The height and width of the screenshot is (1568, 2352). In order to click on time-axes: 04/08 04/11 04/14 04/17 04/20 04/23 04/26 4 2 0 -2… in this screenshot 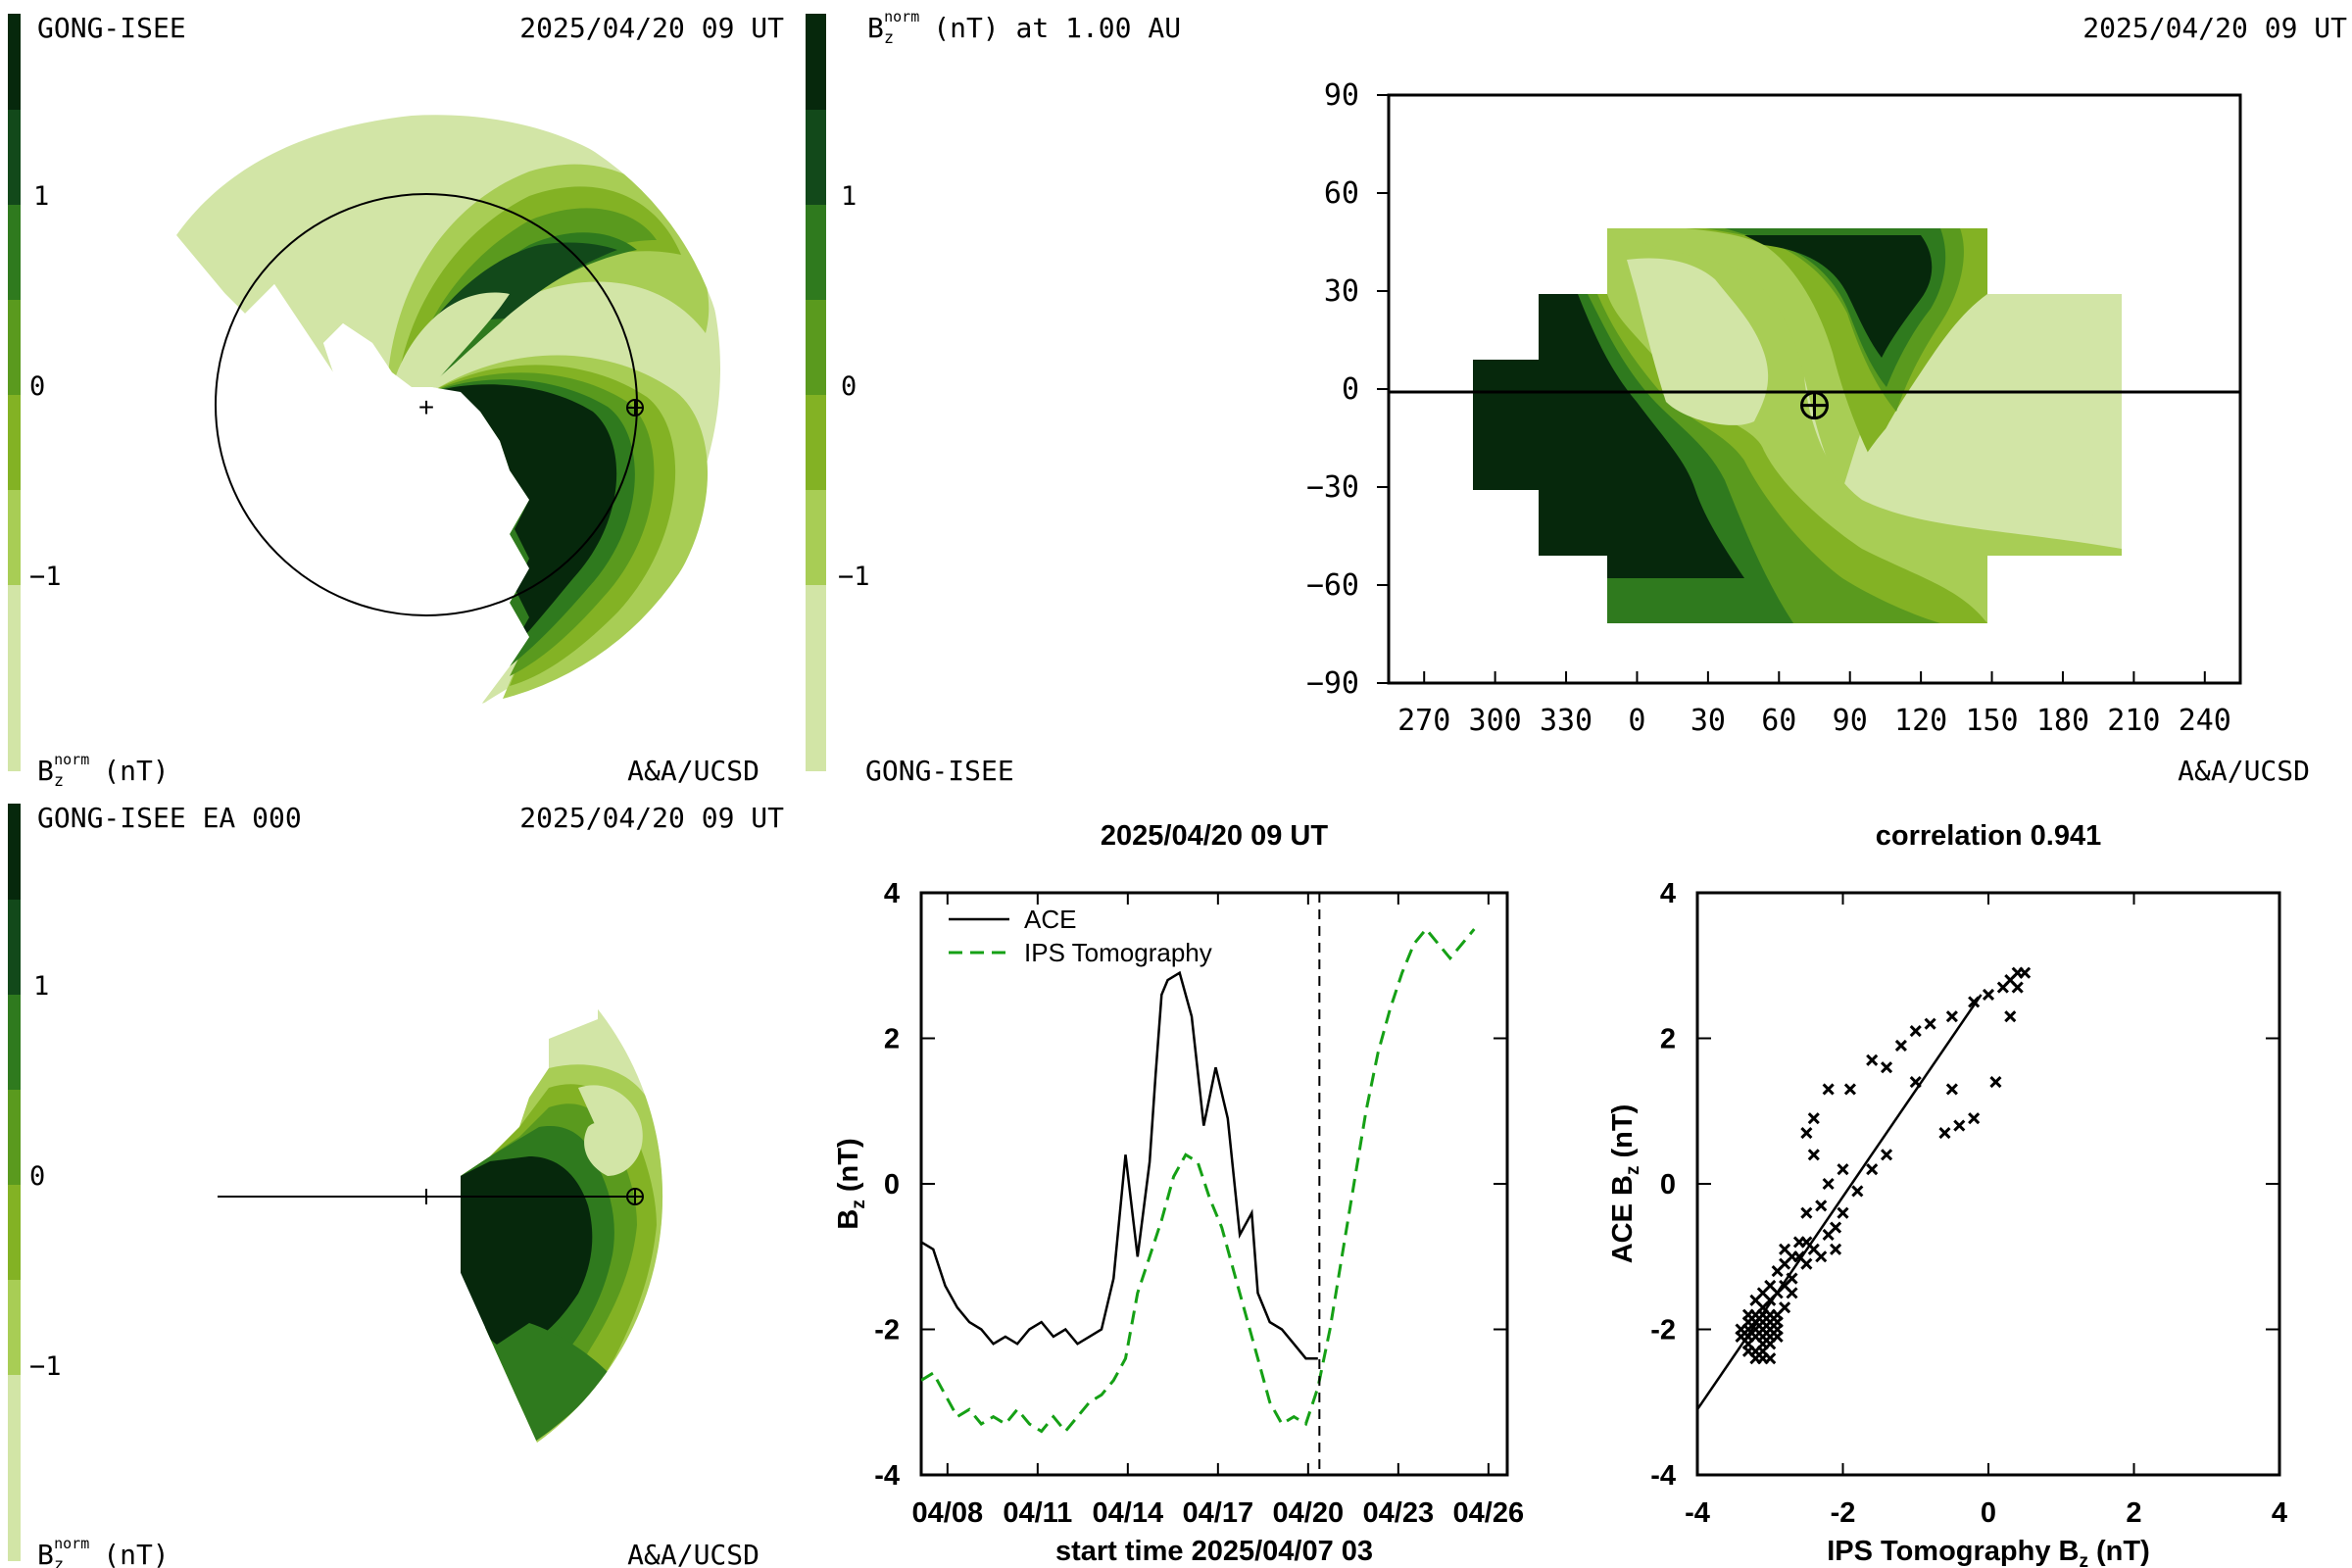, I will do `click(1199, 1203)`.